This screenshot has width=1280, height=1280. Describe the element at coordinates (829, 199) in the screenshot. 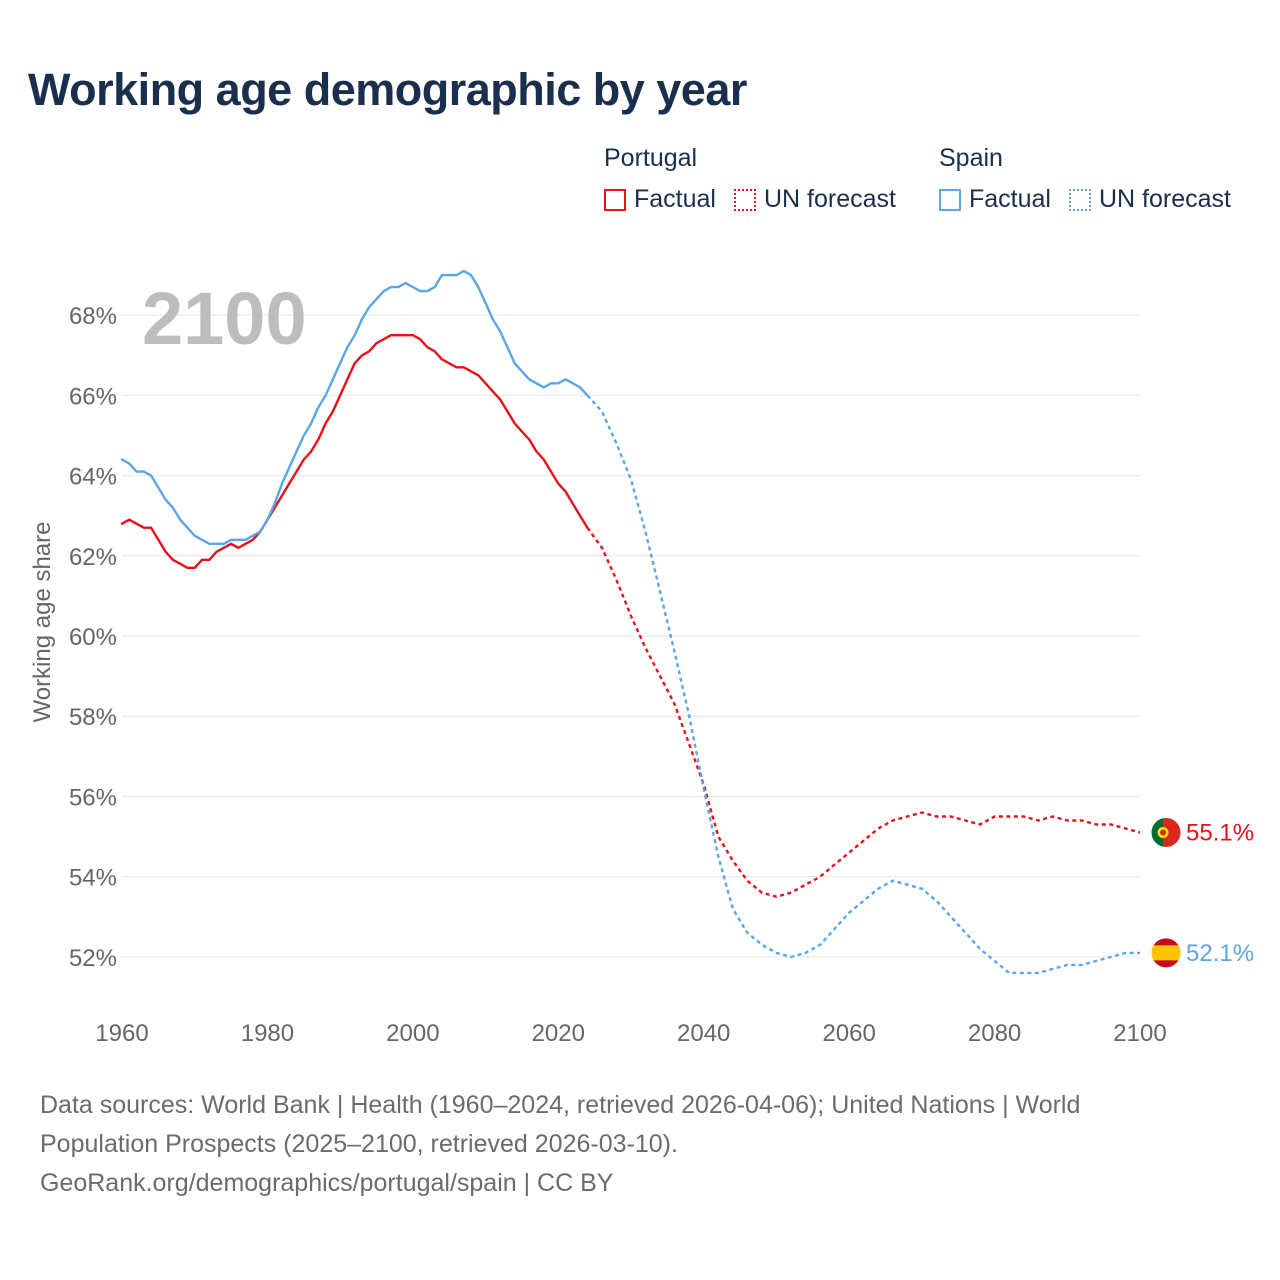

I see `legend-portugal-forecast-label: UN forecast` at that location.